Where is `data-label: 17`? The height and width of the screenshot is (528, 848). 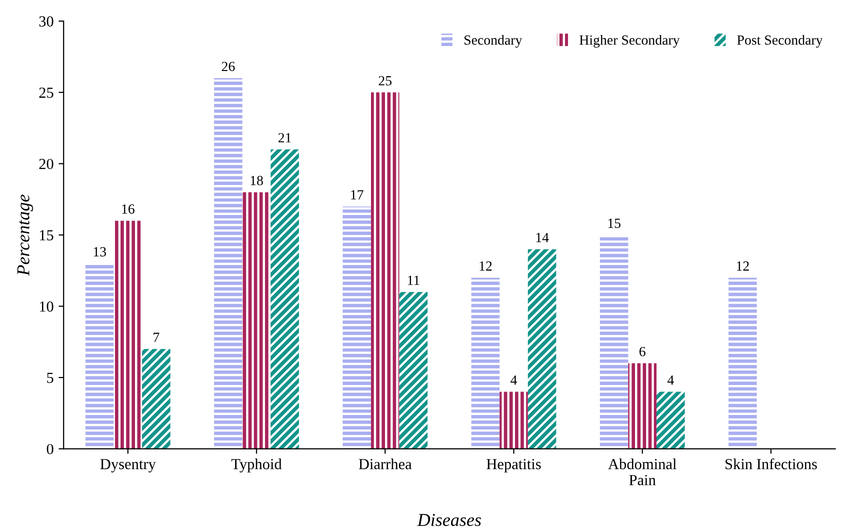
data-label: 17 is located at coordinates (357, 195).